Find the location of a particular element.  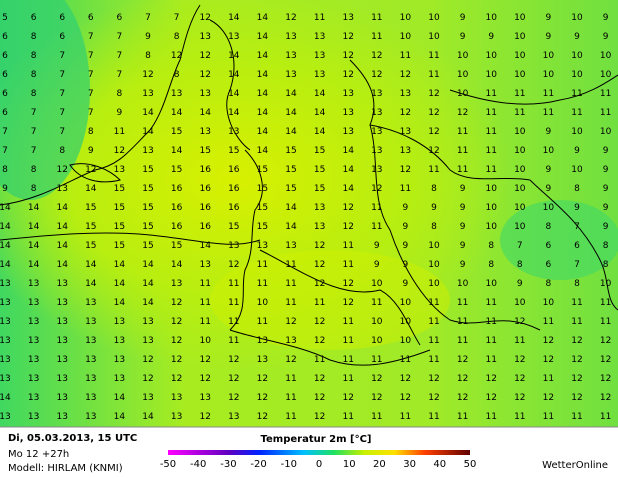

scale-title: Temperatur 2m [°C] is located at coordinates (316, 439).